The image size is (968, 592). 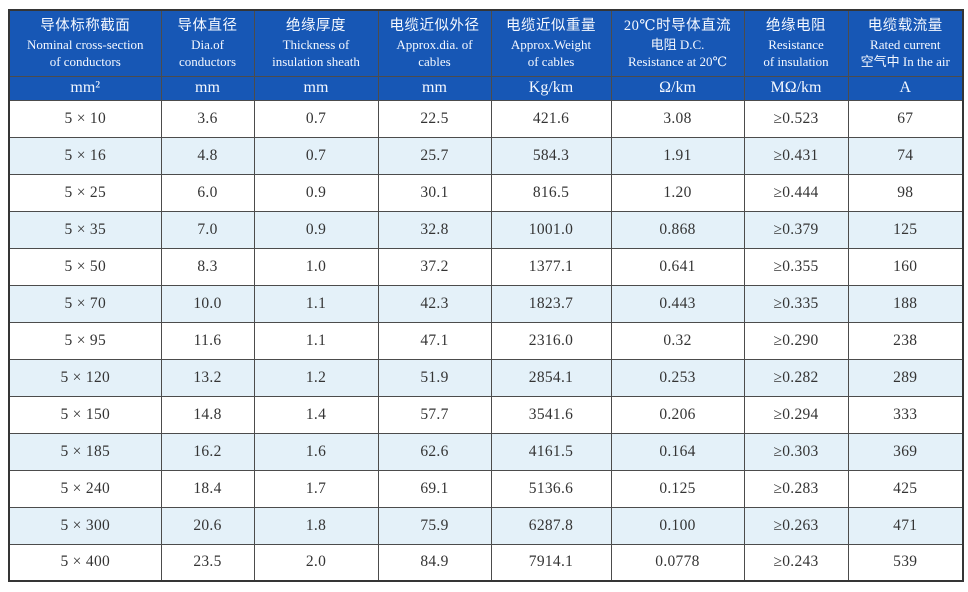 I want to click on table-cell: 369, so click(x=905, y=451).